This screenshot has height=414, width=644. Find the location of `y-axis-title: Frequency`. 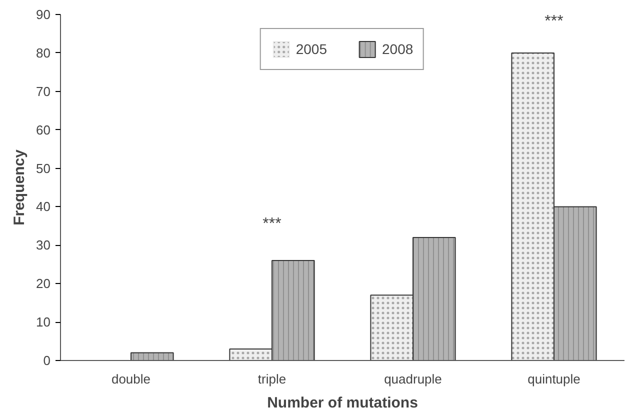

y-axis-title: Frequency is located at coordinates (19, 187).